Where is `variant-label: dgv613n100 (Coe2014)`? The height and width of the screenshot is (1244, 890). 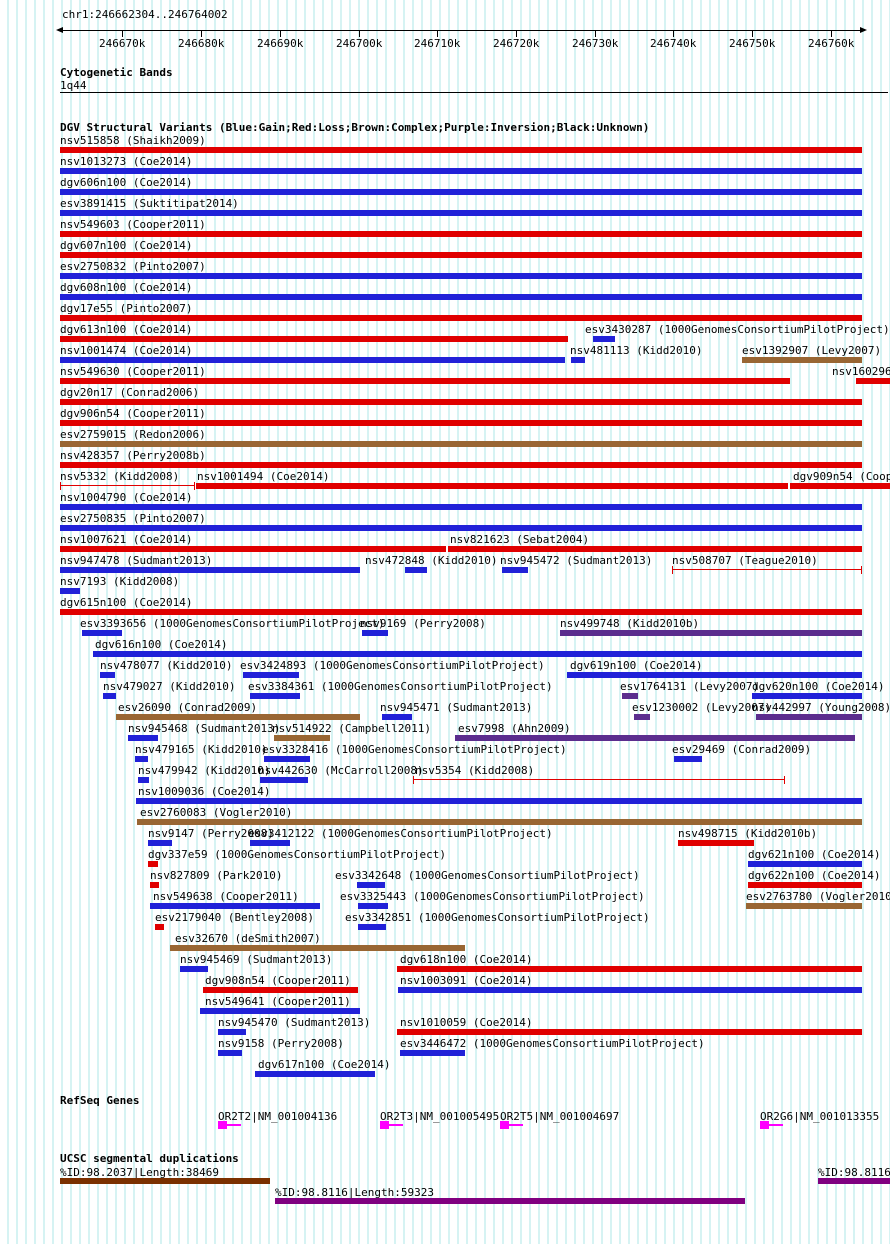 variant-label: dgv613n100 (Coe2014) is located at coordinates (126, 329).